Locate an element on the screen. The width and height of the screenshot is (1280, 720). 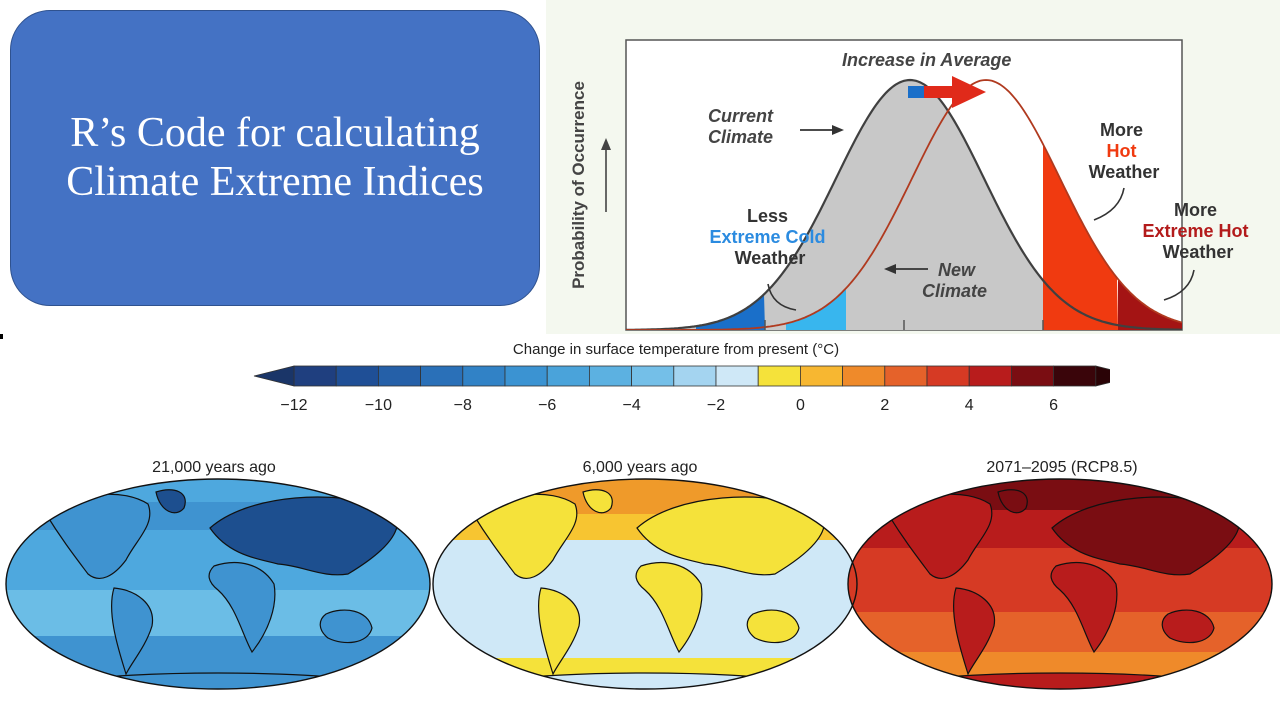
scale-tick-label: −2 is located at coordinates (716, 405).